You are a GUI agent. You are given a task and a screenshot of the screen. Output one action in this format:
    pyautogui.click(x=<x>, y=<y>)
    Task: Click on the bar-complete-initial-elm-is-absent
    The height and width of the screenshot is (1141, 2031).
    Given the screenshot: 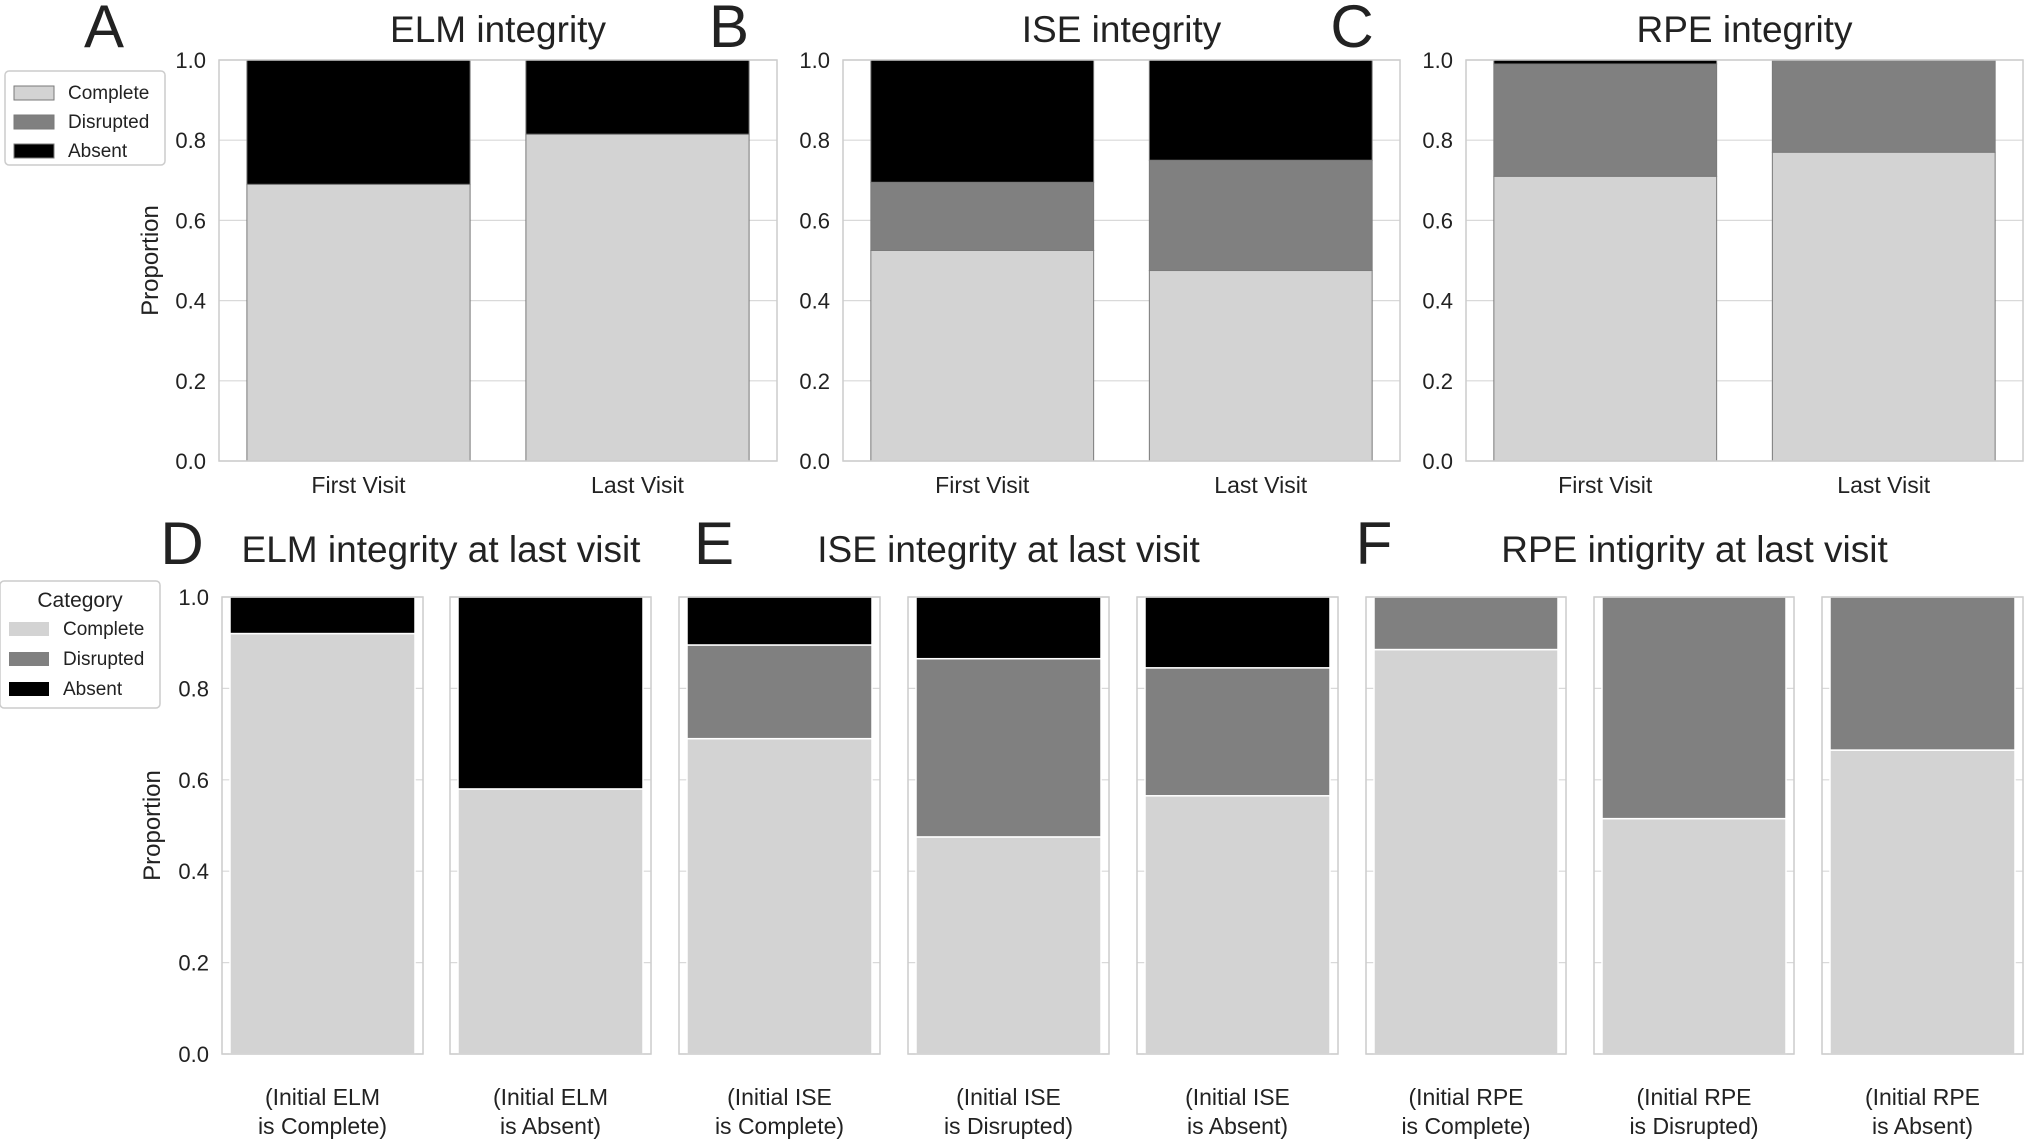 What is the action you would take?
    pyautogui.click(x=550, y=921)
    